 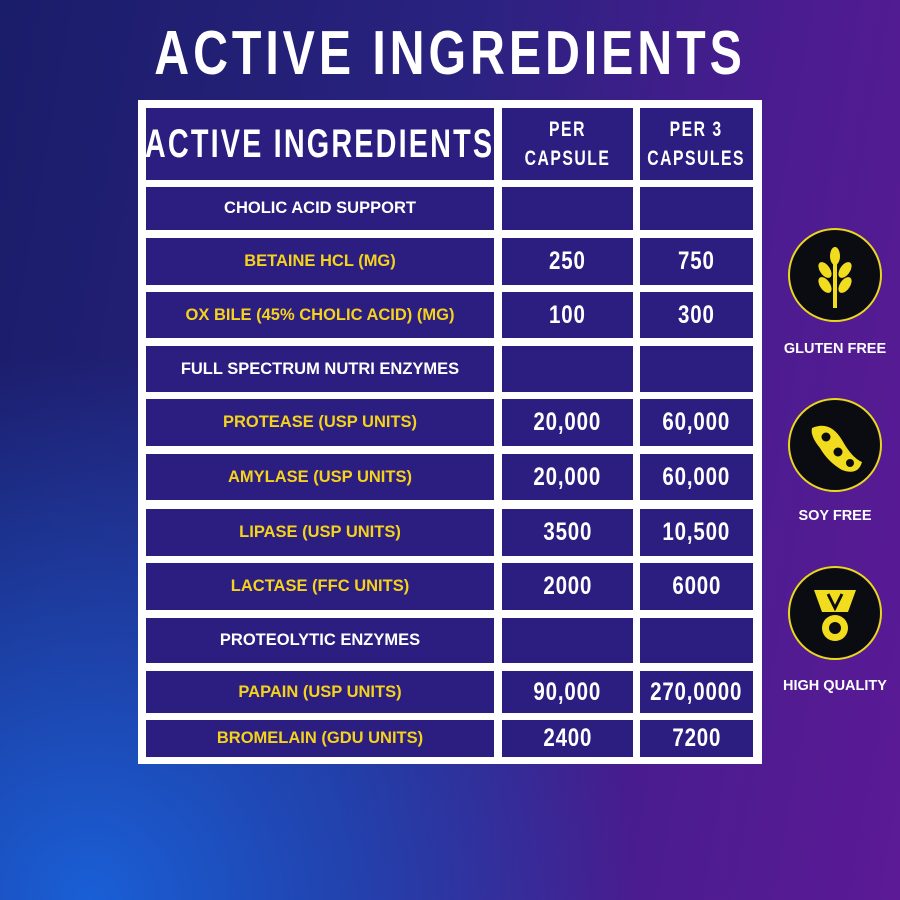 I want to click on row-cell: PROTEOLYTIC ENZYMES, so click(x=320, y=640).